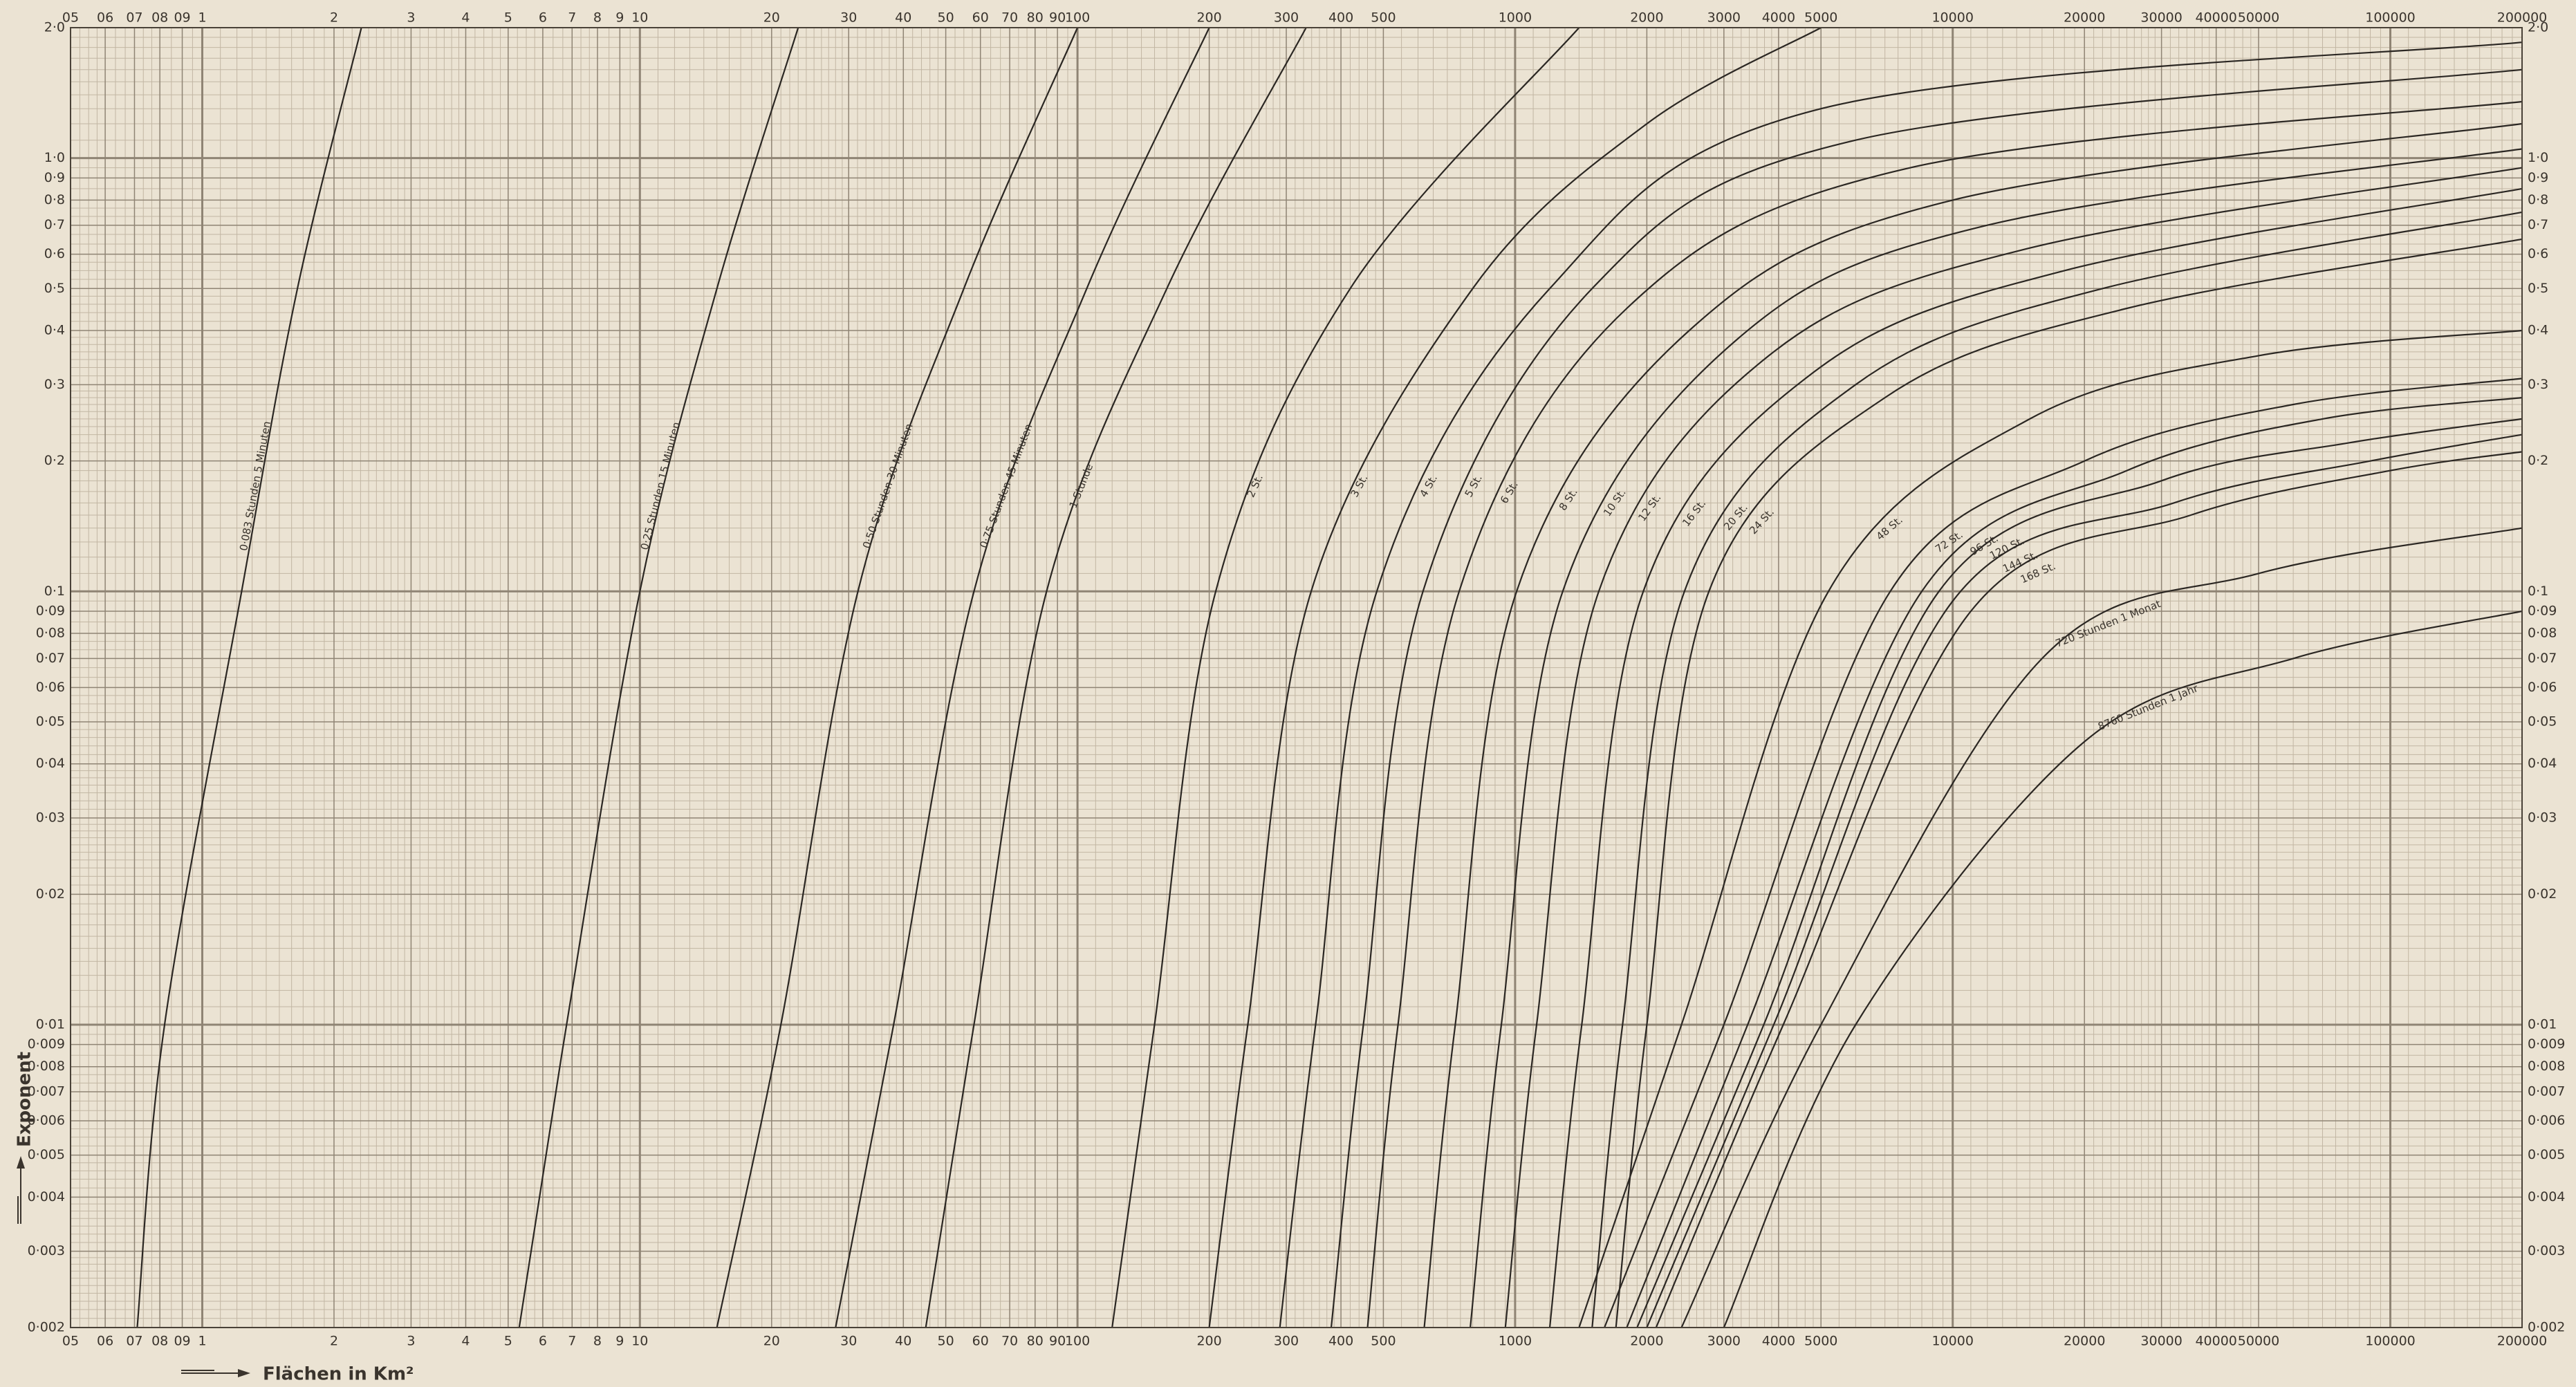  Describe the element at coordinates (2542, 817) in the screenshot. I see `y-tick-label: 0·03` at that location.